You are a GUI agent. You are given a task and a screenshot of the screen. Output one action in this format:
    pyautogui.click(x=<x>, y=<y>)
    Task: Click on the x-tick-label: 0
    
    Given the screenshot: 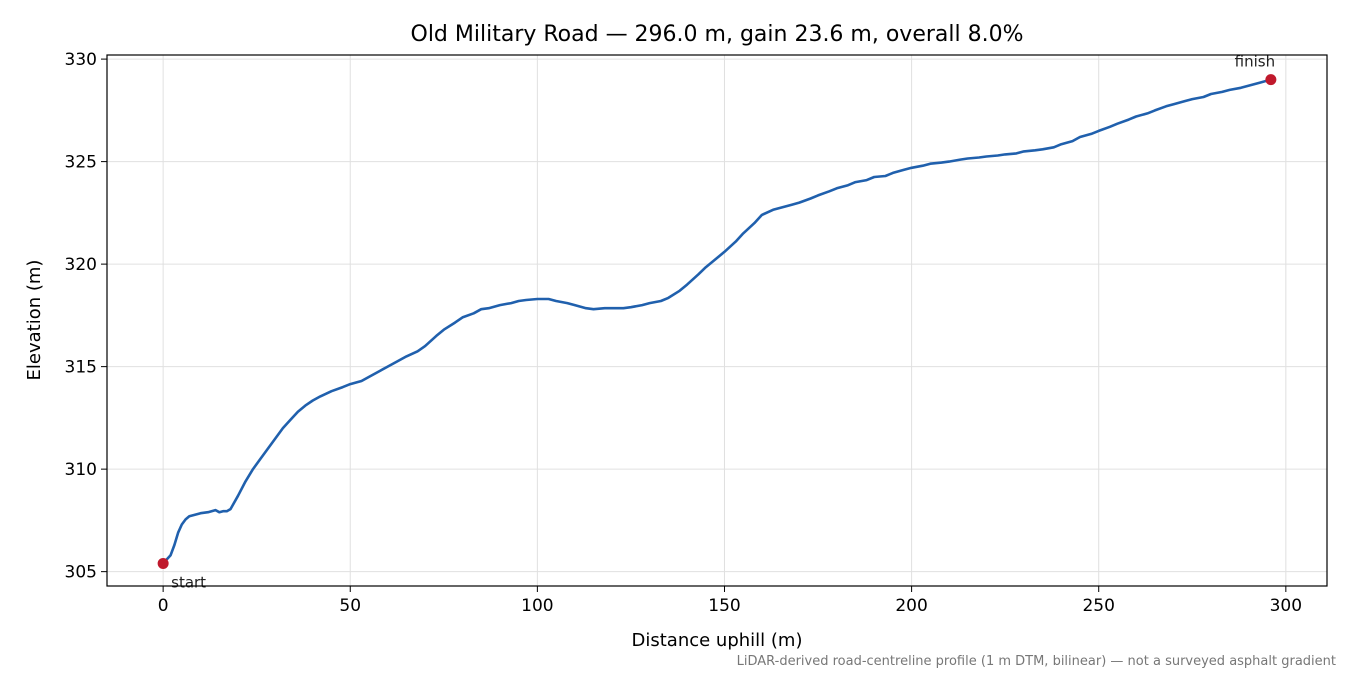 What is the action you would take?
    pyautogui.click(x=163, y=606)
    